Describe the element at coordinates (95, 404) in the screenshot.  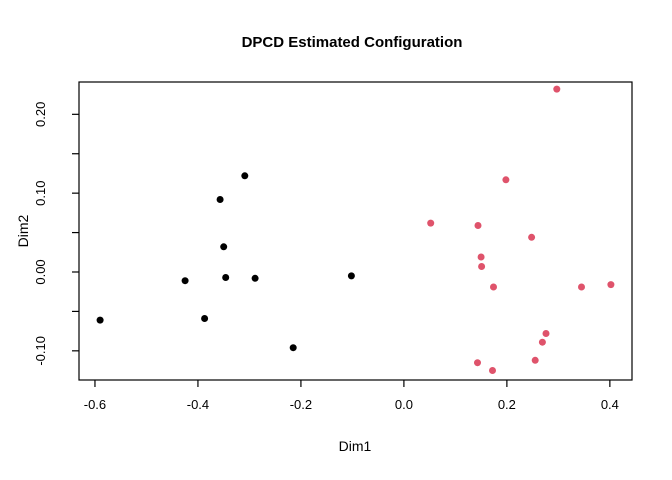
I see `x-tick-label: -0.6` at that location.